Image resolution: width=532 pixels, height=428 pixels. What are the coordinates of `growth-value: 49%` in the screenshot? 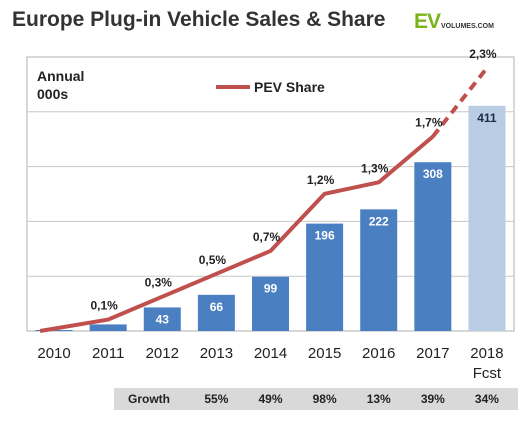 It's located at (270, 399).